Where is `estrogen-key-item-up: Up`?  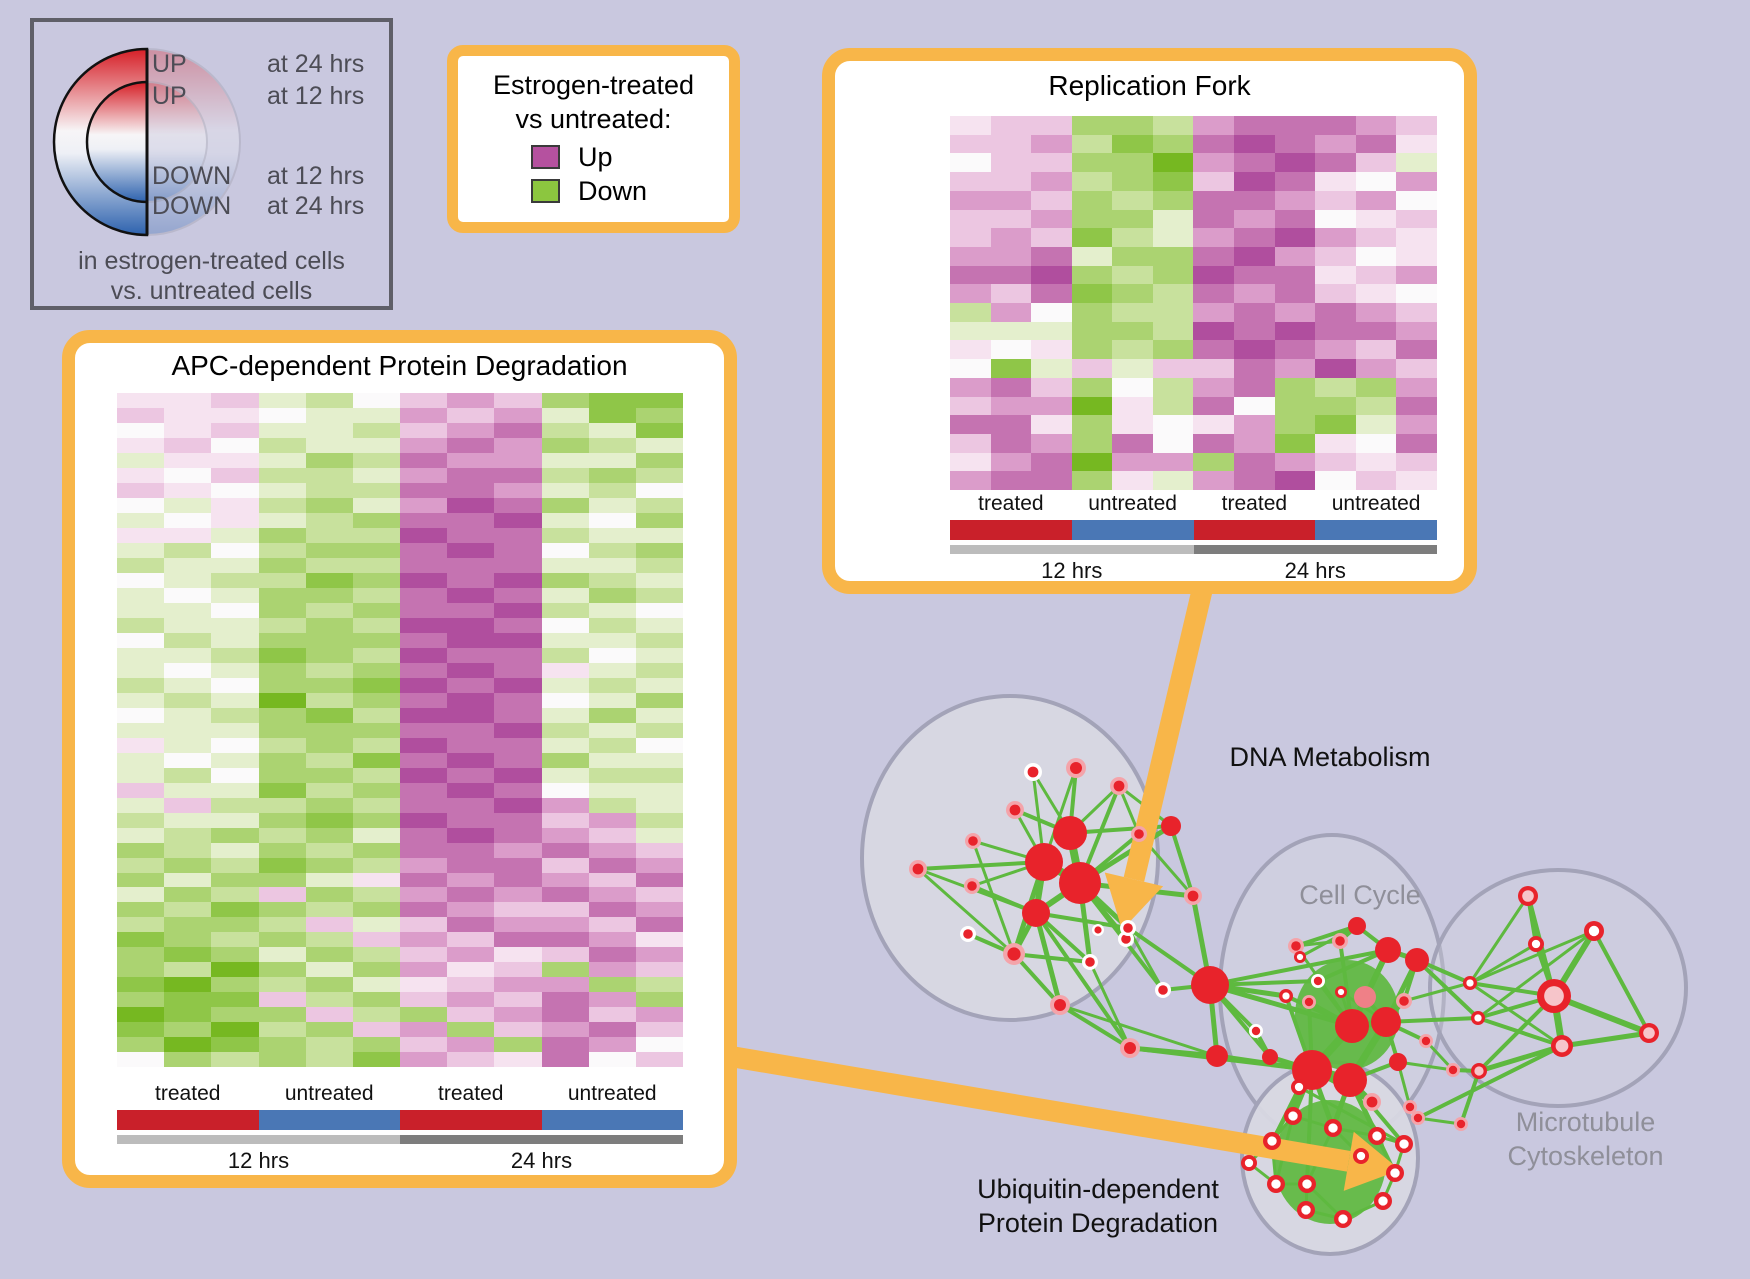
estrogen-key-item-up: Up is located at coordinates (589, 157).